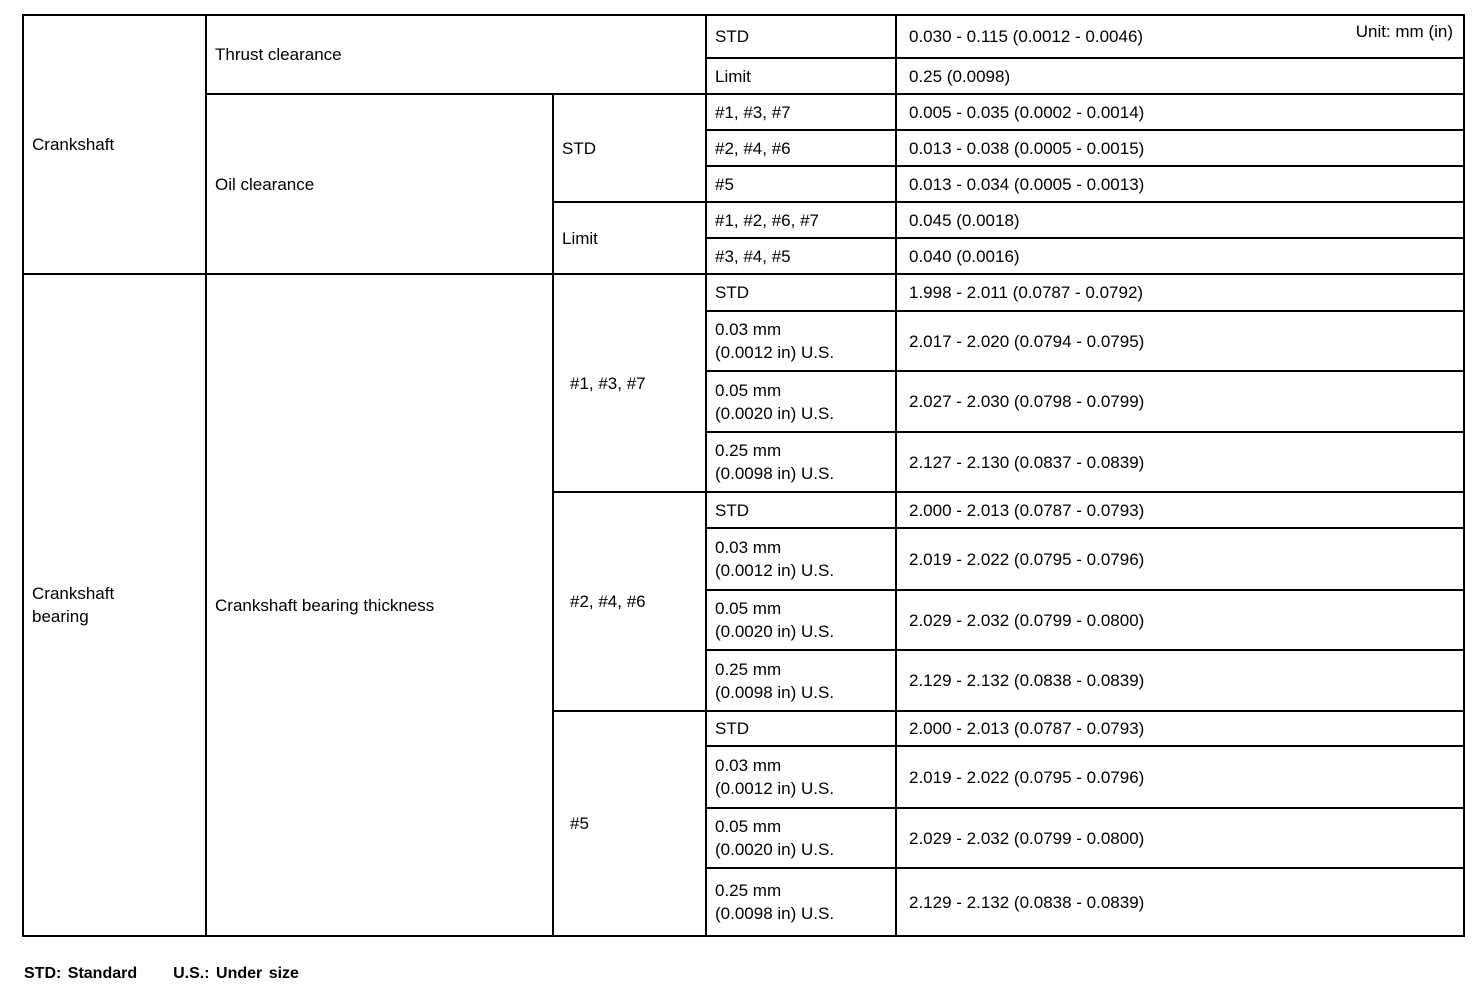 This screenshot has height=992, width=1472. What do you see at coordinates (801, 76) in the screenshot?
I see `size-label: Limit` at bounding box center [801, 76].